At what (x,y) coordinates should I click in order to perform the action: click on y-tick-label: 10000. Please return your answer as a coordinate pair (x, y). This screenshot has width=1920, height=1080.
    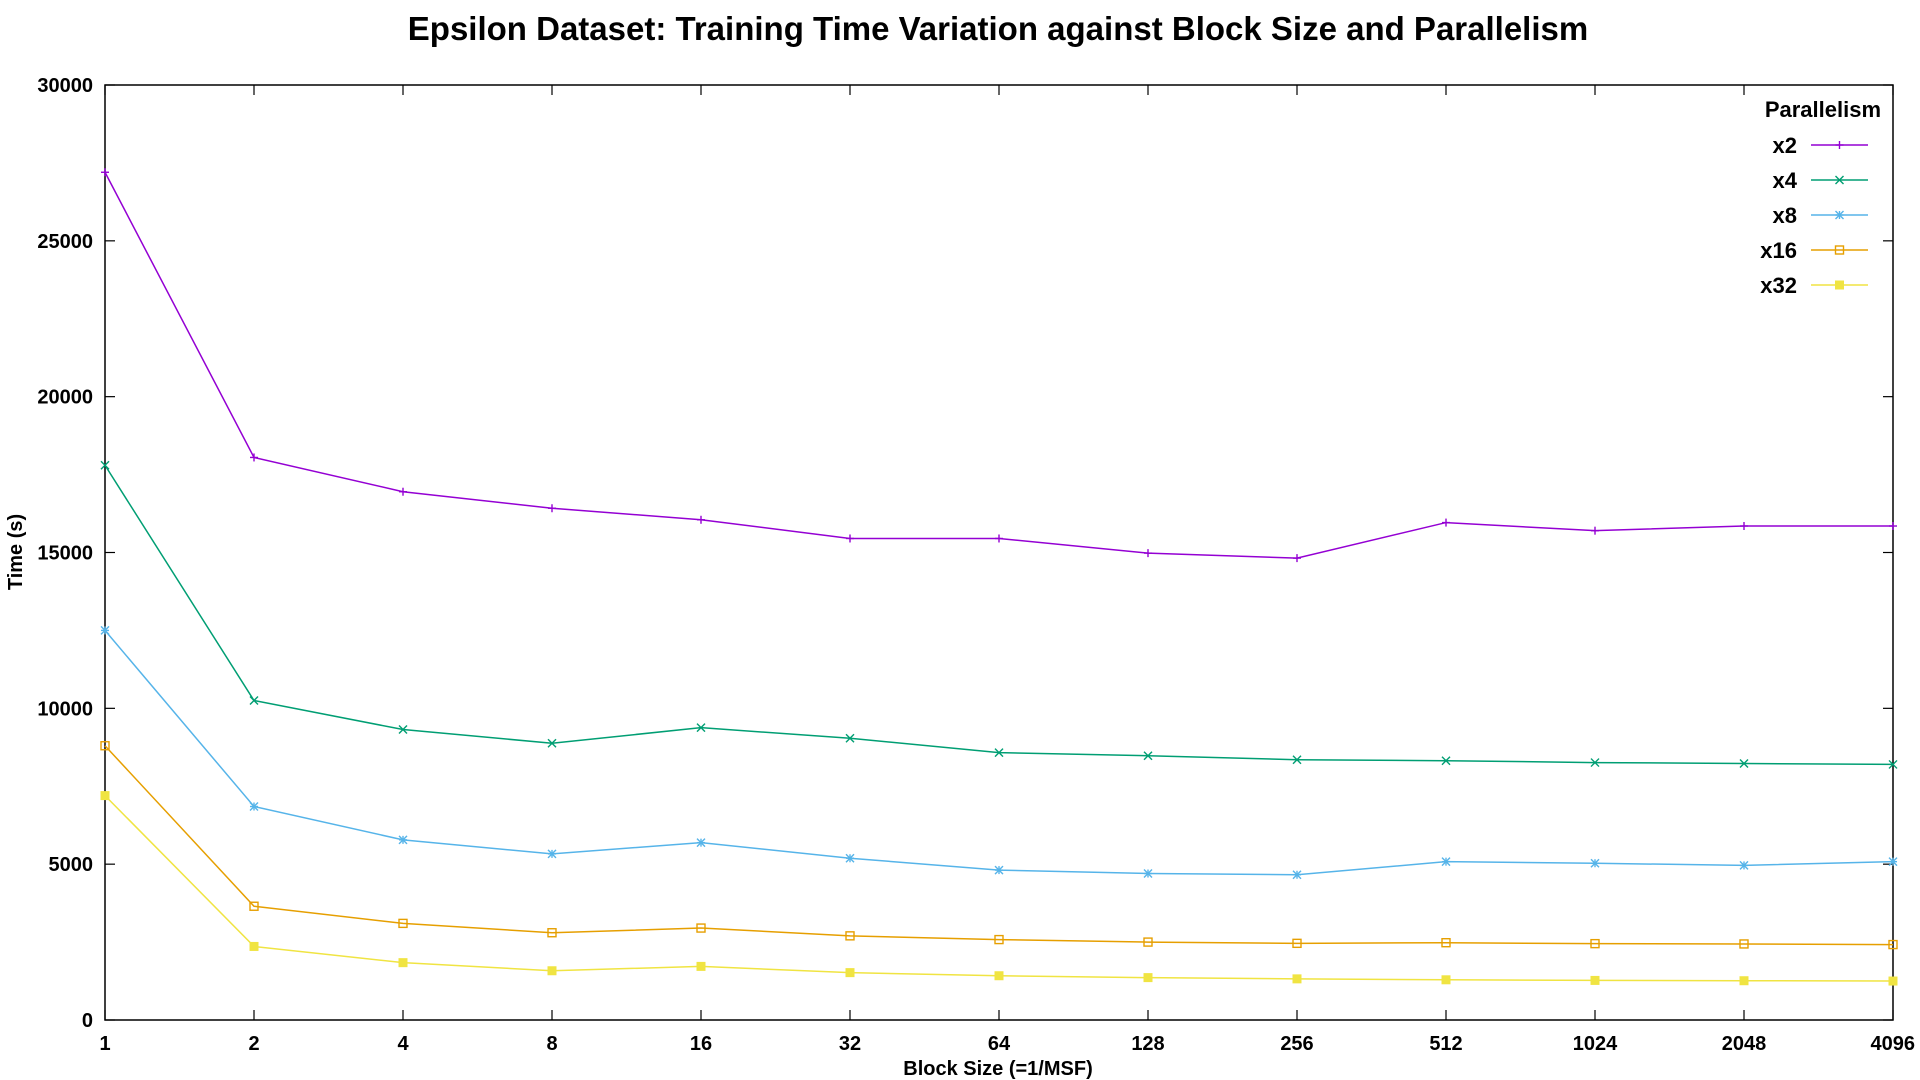
    Looking at the image, I should click on (65, 709).